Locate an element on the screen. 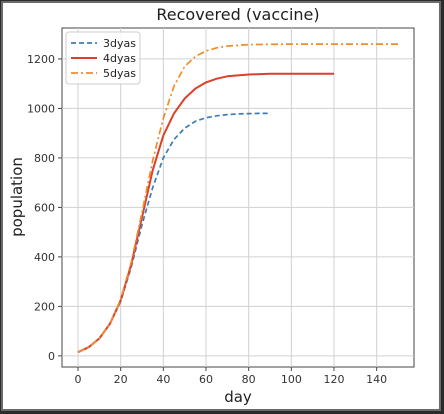  legend-label-3dyas: 3dyas is located at coordinates (119, 43).